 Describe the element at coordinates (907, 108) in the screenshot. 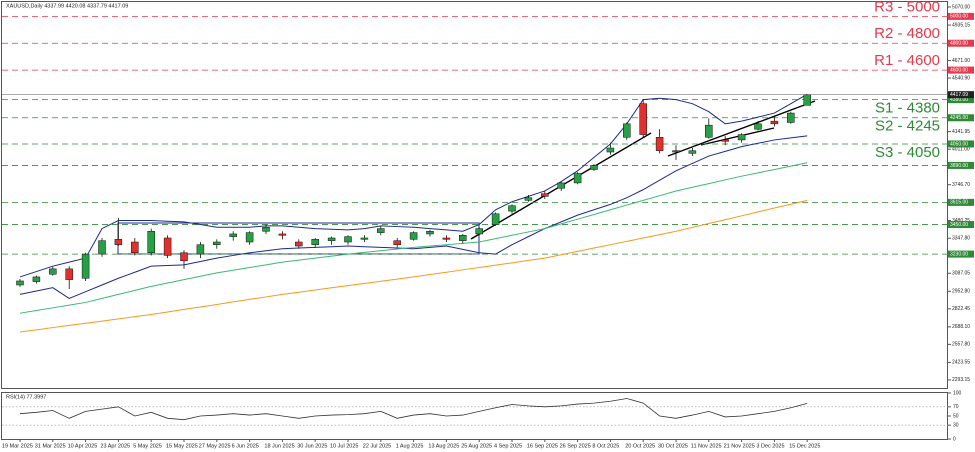

I see `level-label: S1 - 4380` at that location.